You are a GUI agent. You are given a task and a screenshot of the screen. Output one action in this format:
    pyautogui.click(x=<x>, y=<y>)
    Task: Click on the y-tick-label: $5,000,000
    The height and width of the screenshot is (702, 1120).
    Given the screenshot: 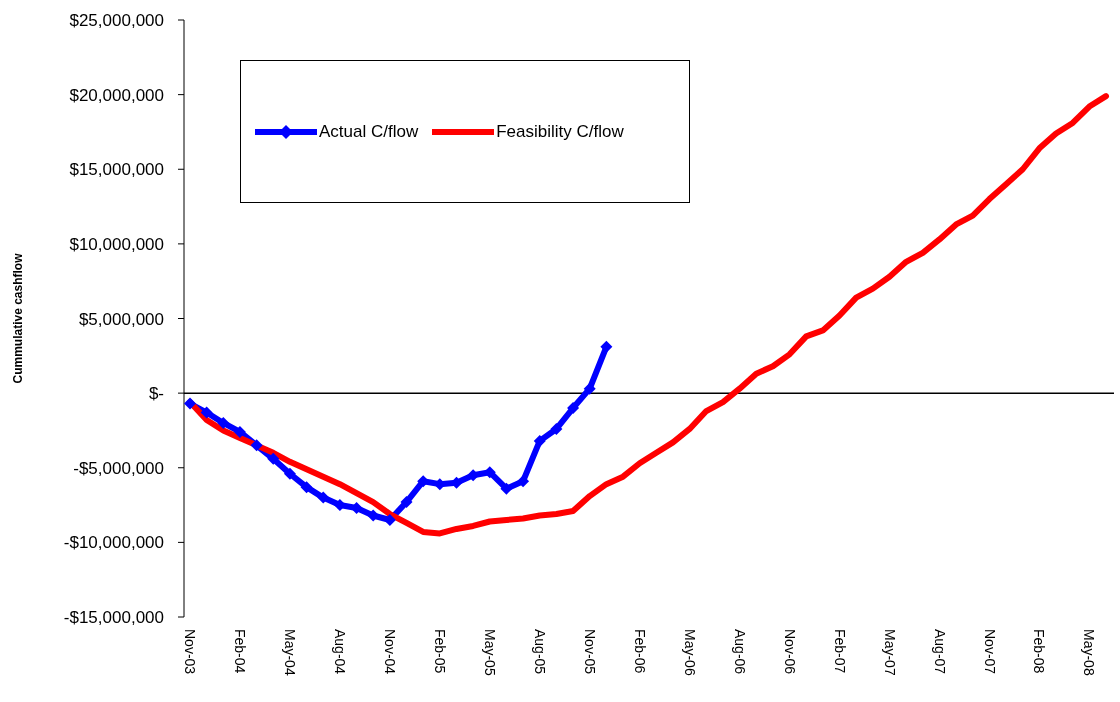 What is the action you would take?
    pyautogui.click(x=121, y=319)
    